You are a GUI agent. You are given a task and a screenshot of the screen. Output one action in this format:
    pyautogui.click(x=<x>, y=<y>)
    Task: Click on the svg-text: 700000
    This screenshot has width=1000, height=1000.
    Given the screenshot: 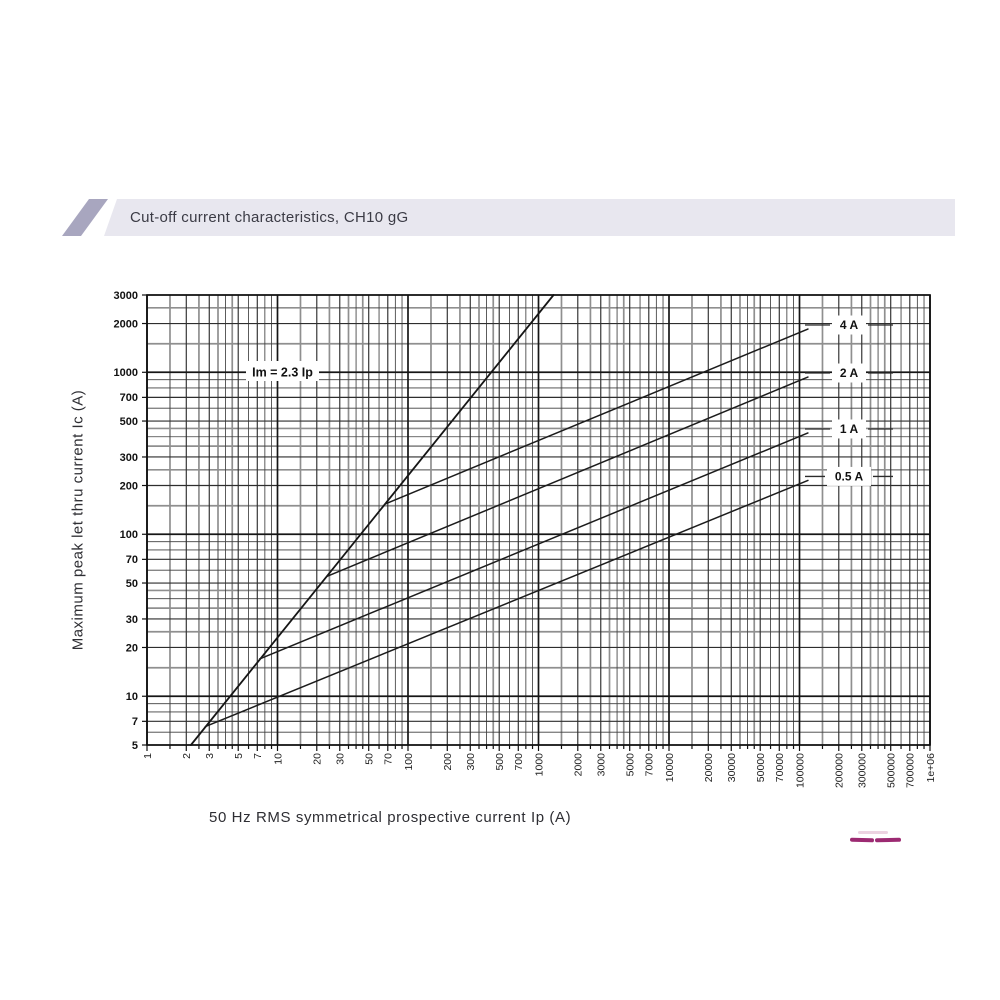 What is the action you would take?
    pyautogui.click(x=911, y=770)
    